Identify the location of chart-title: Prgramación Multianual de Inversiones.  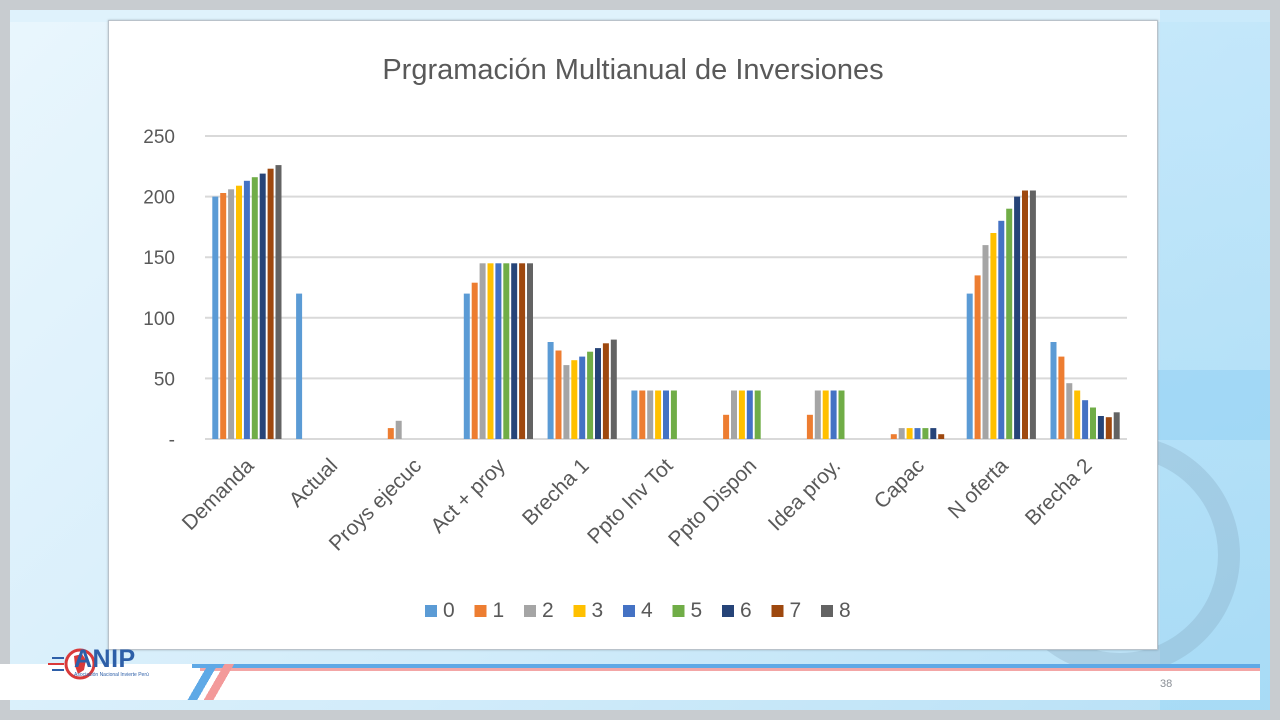
(632, 70).